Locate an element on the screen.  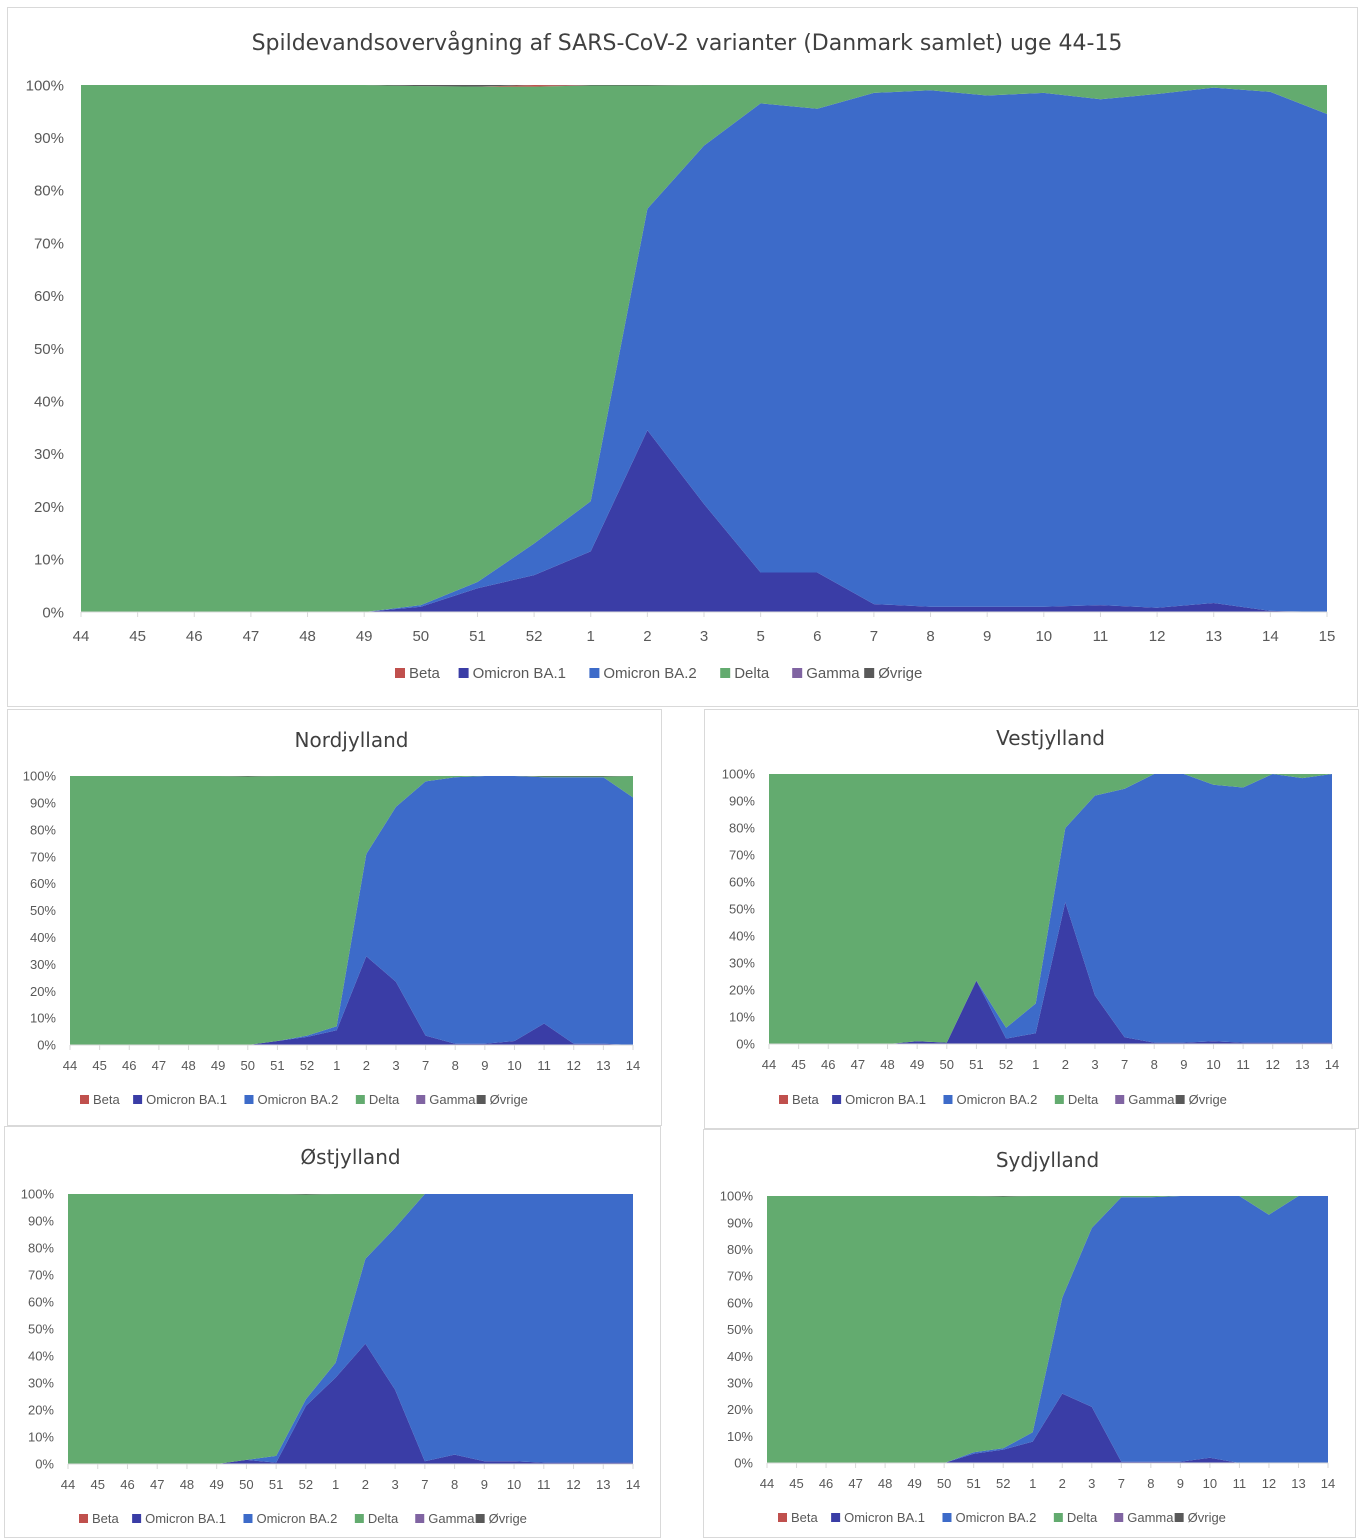
legend-label: Gamma is located at coordinates (452, 1099).